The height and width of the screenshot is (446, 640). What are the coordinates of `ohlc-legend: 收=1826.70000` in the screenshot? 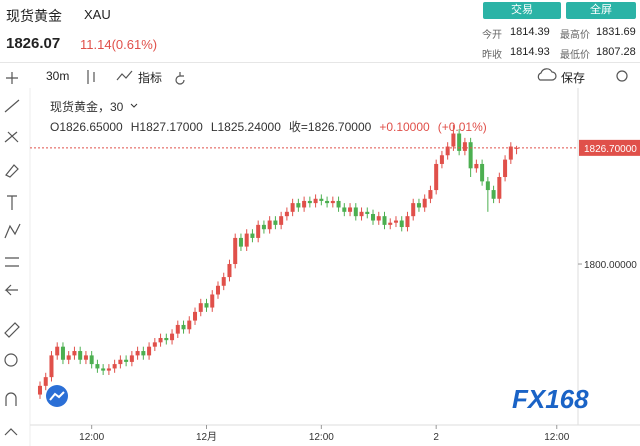 It's located at (330, 127).